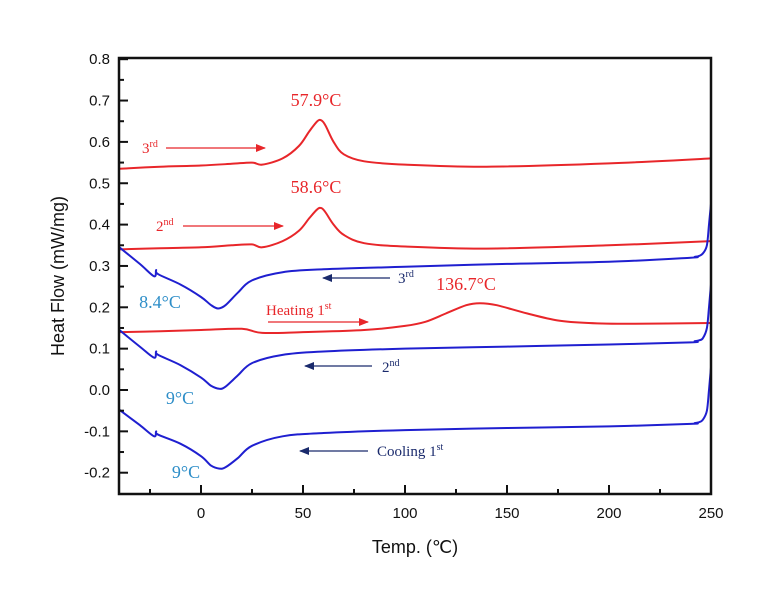  Describe the element at coordinates (352, 367) in the screenshot. I see `run-label-c2: 2nd` at that location.